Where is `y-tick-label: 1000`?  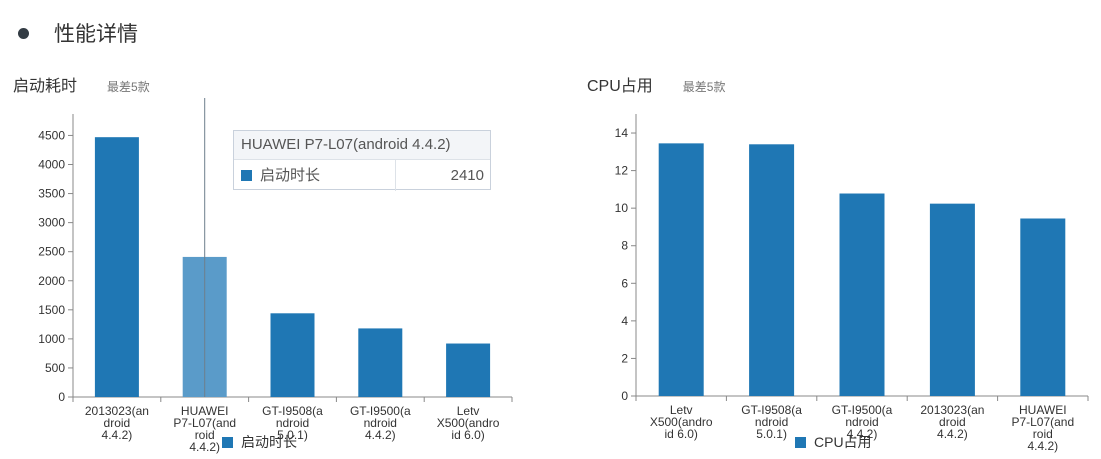
y-tick-label: 1000 is located at coordinates (51, 339).